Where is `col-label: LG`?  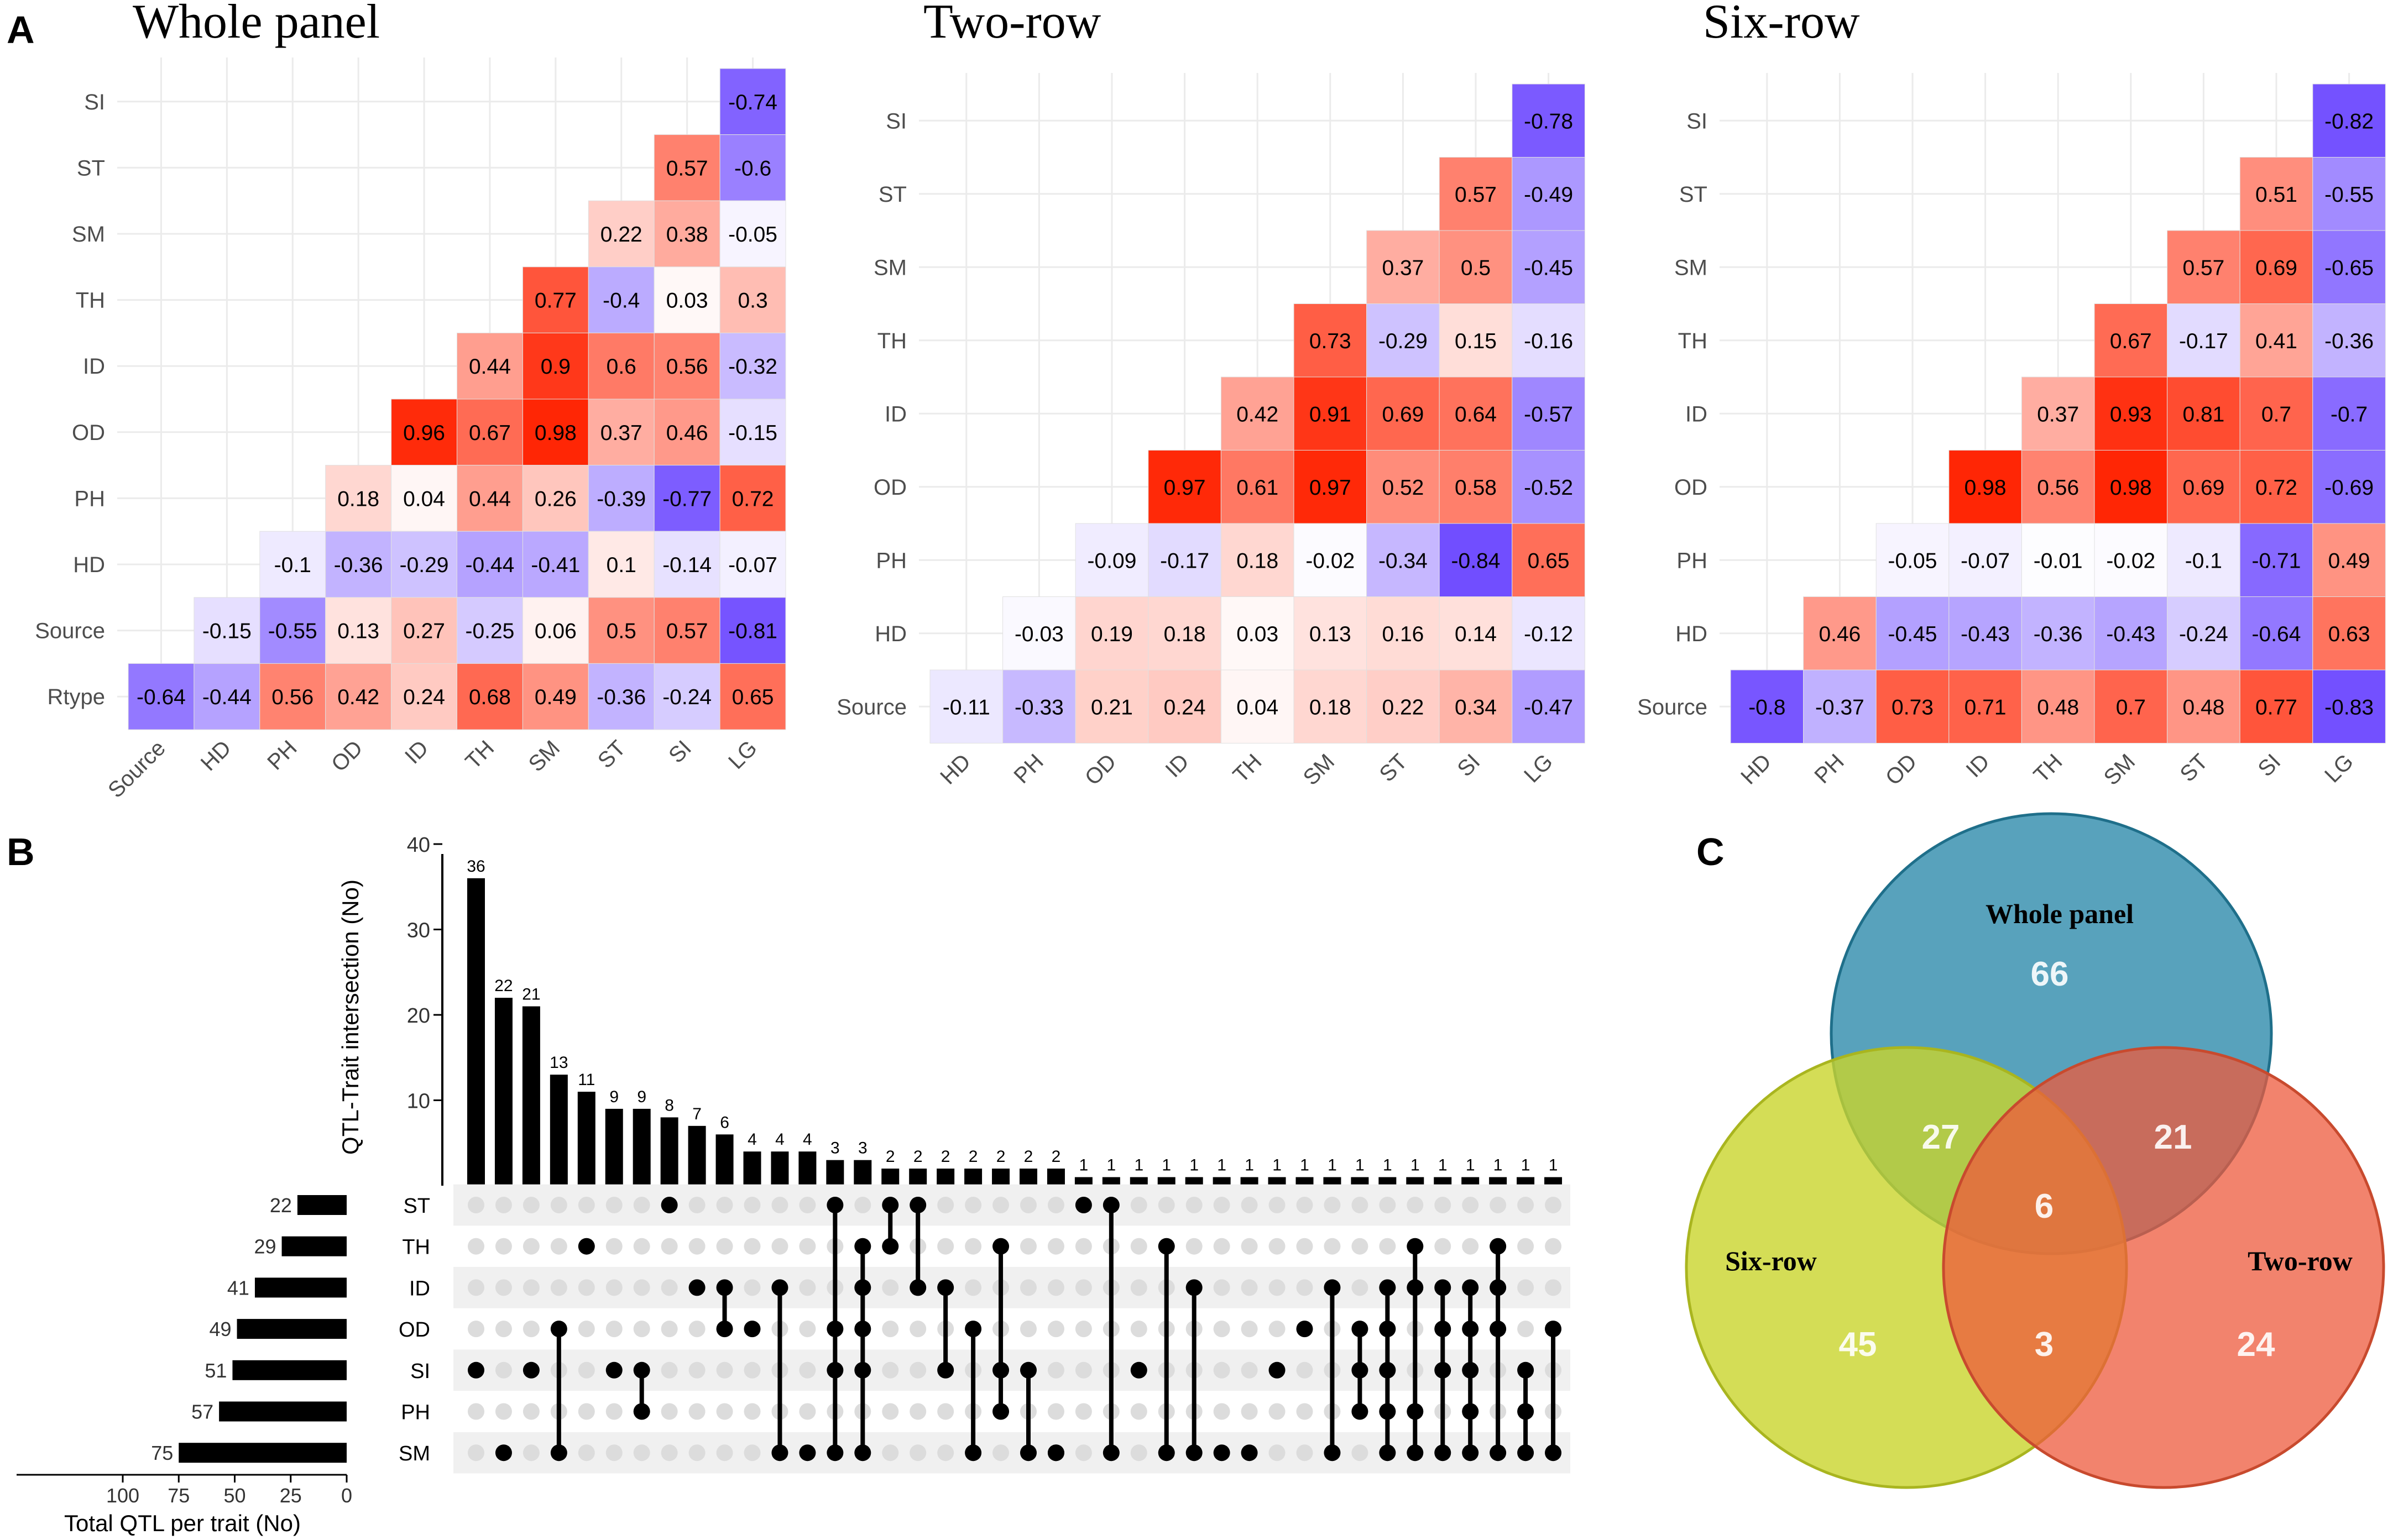
col-label: LG is located at coordinates (743, 755).